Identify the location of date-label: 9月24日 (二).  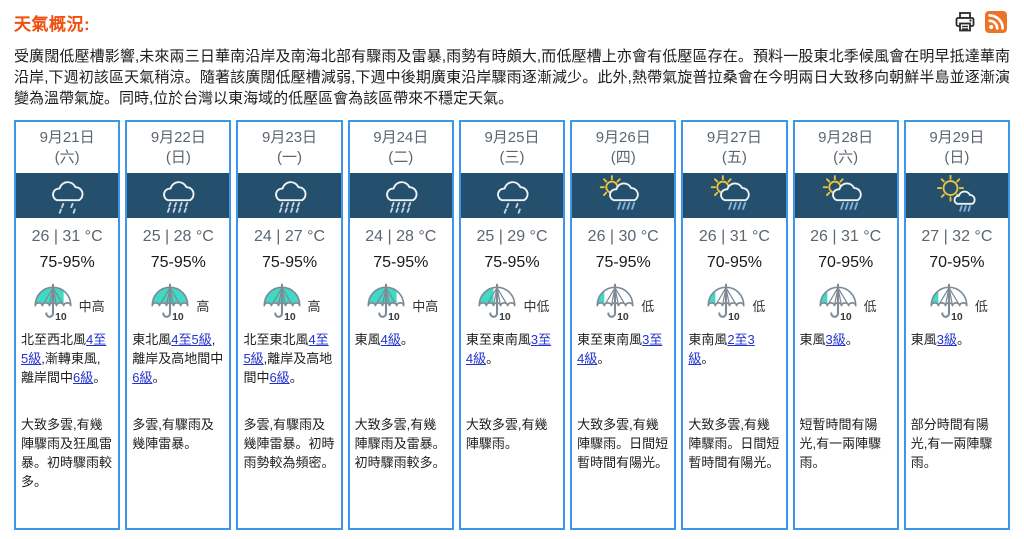
(401, 147).